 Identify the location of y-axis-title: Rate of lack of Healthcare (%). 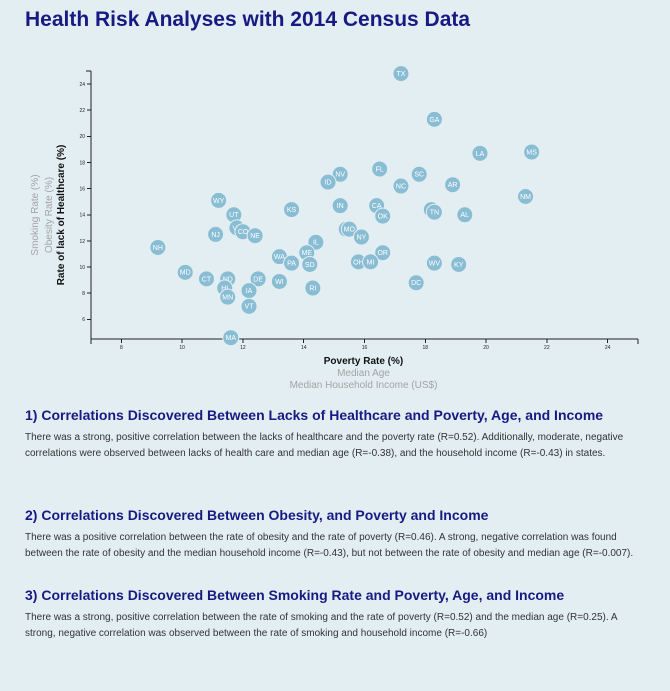
(61, 215).